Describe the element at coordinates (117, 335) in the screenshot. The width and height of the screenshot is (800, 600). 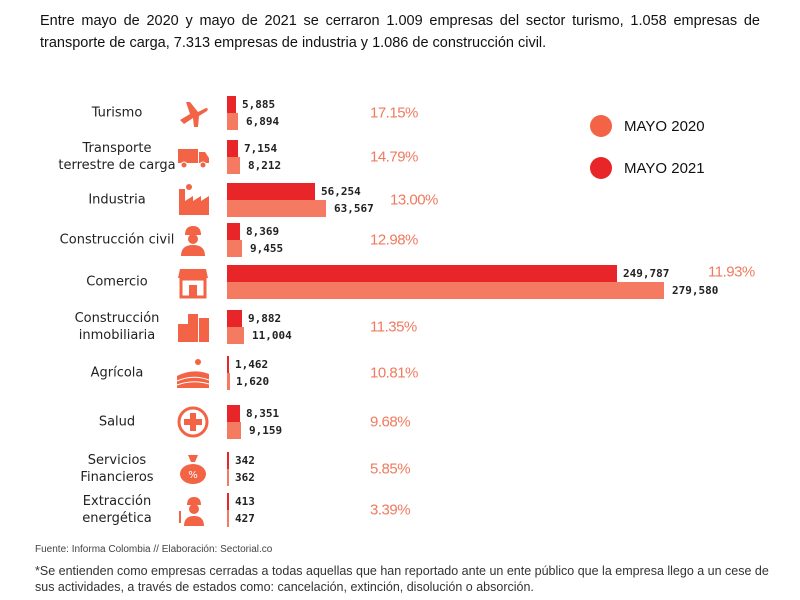
I see `category-label-line: inmobiliaria` at that location.